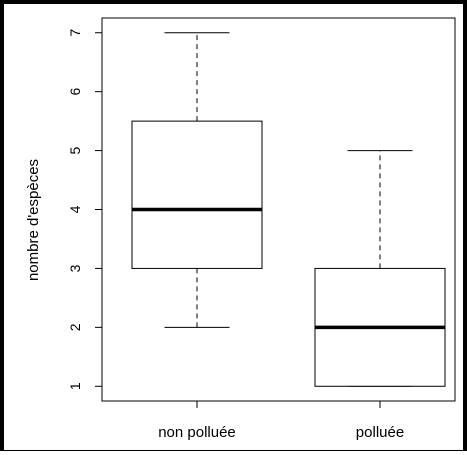 Image resolution: width=467 pixels, height=455 pixels. Describe the element at coordinates (33, 220) in the screenshot. I see `y-axis-label: nombre d'espèces` at that location.